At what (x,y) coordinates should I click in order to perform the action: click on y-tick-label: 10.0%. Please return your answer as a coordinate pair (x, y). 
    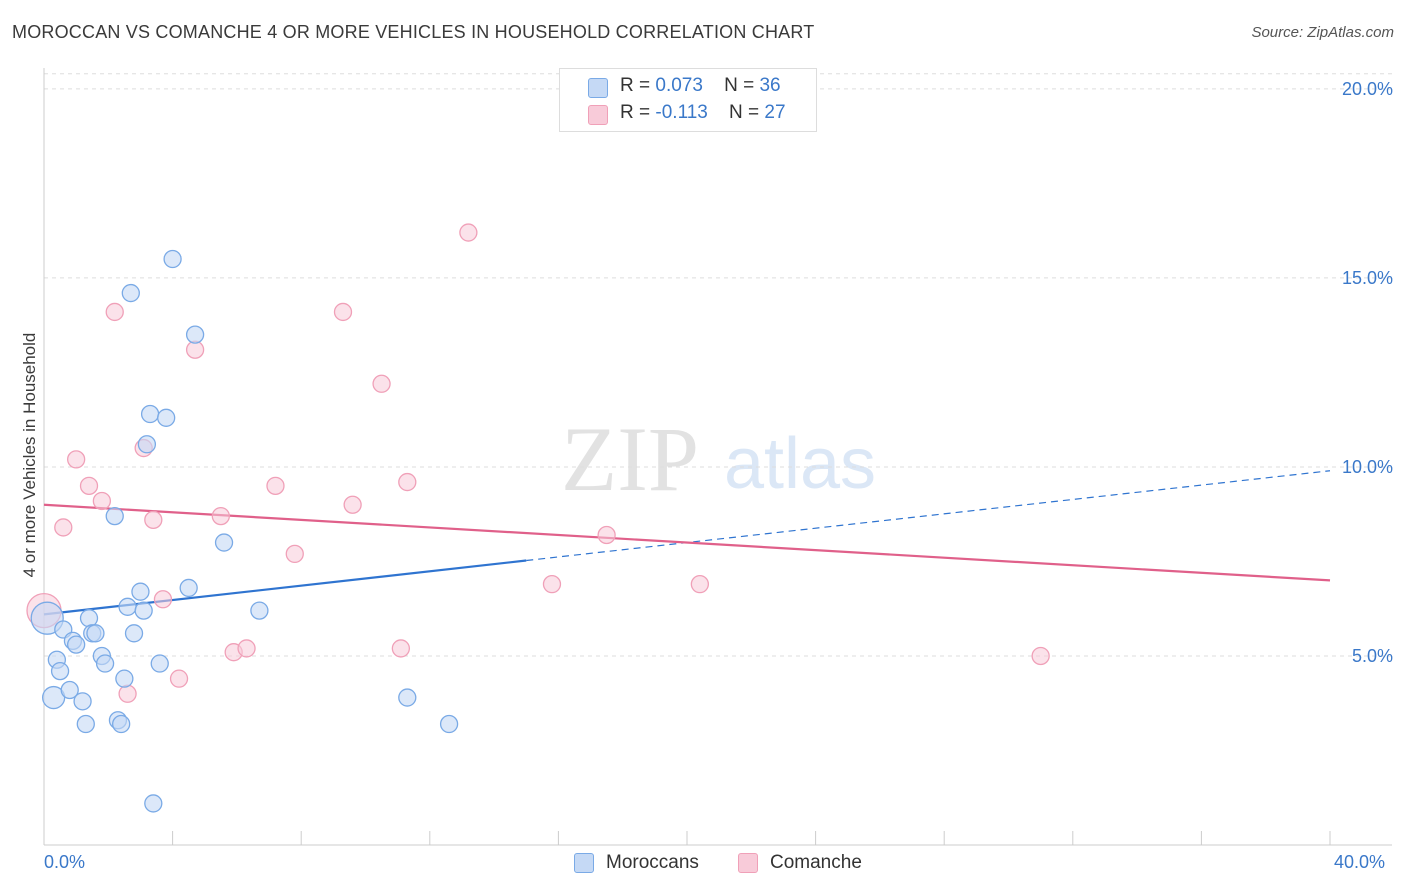
    Looking at the image, I should click on (1367, 467).